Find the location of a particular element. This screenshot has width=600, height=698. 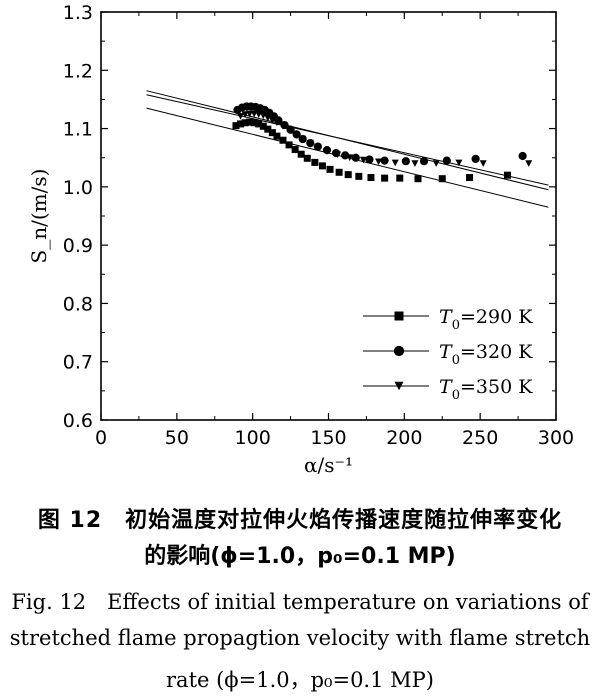

y-tick-label: 0.8 is located at coordinates (78, 304).